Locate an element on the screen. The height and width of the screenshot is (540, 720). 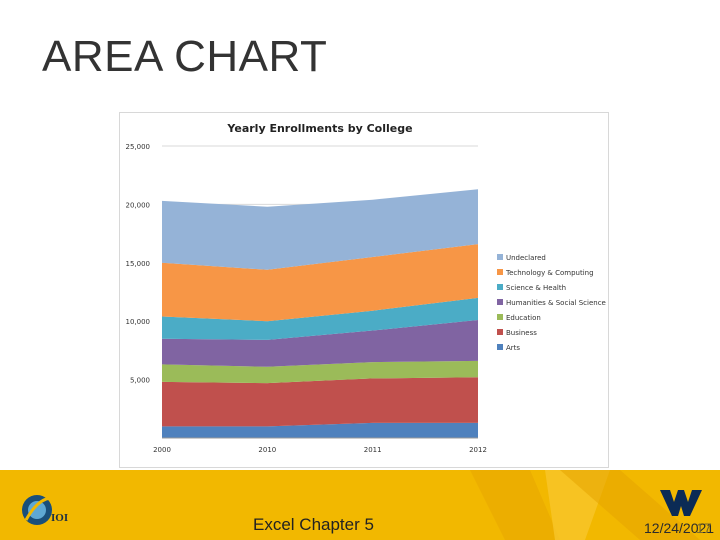
y-tick-label: 10,000 is located at coordinates (138, 322).